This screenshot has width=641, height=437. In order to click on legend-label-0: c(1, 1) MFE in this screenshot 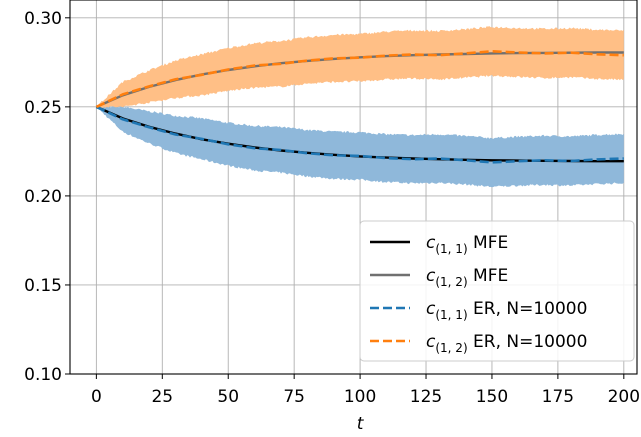, I will do `click(467, 244)`.